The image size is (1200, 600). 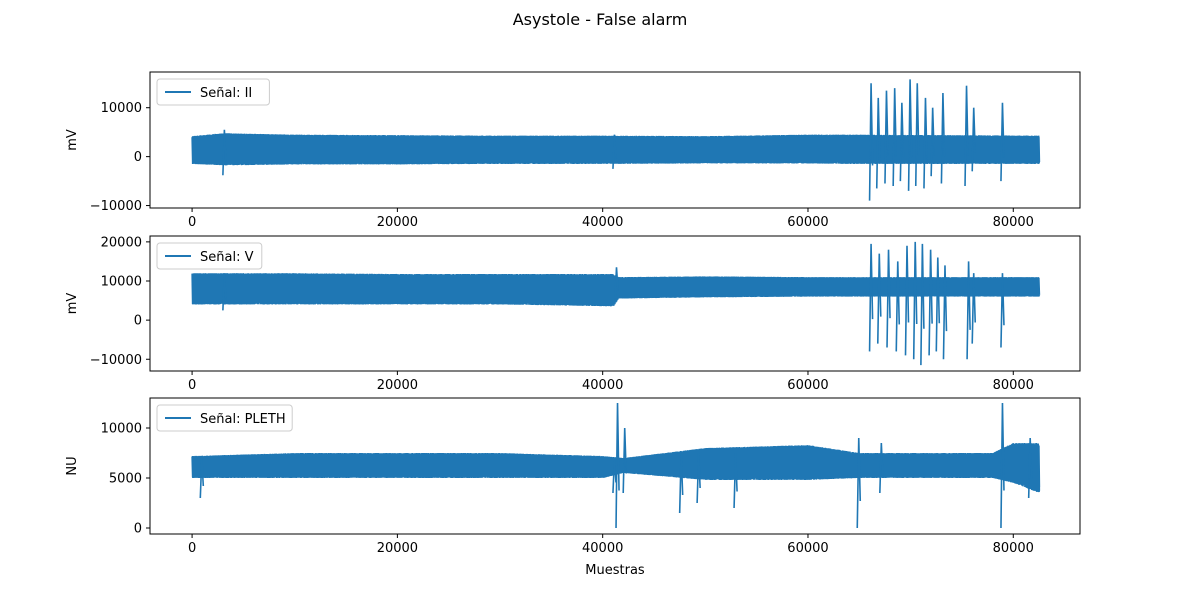 What do you see at coordinates (600, 19) in the screenshot?
I see `figure-title: Asystole - False alarm` at bounding box center [600, 19].